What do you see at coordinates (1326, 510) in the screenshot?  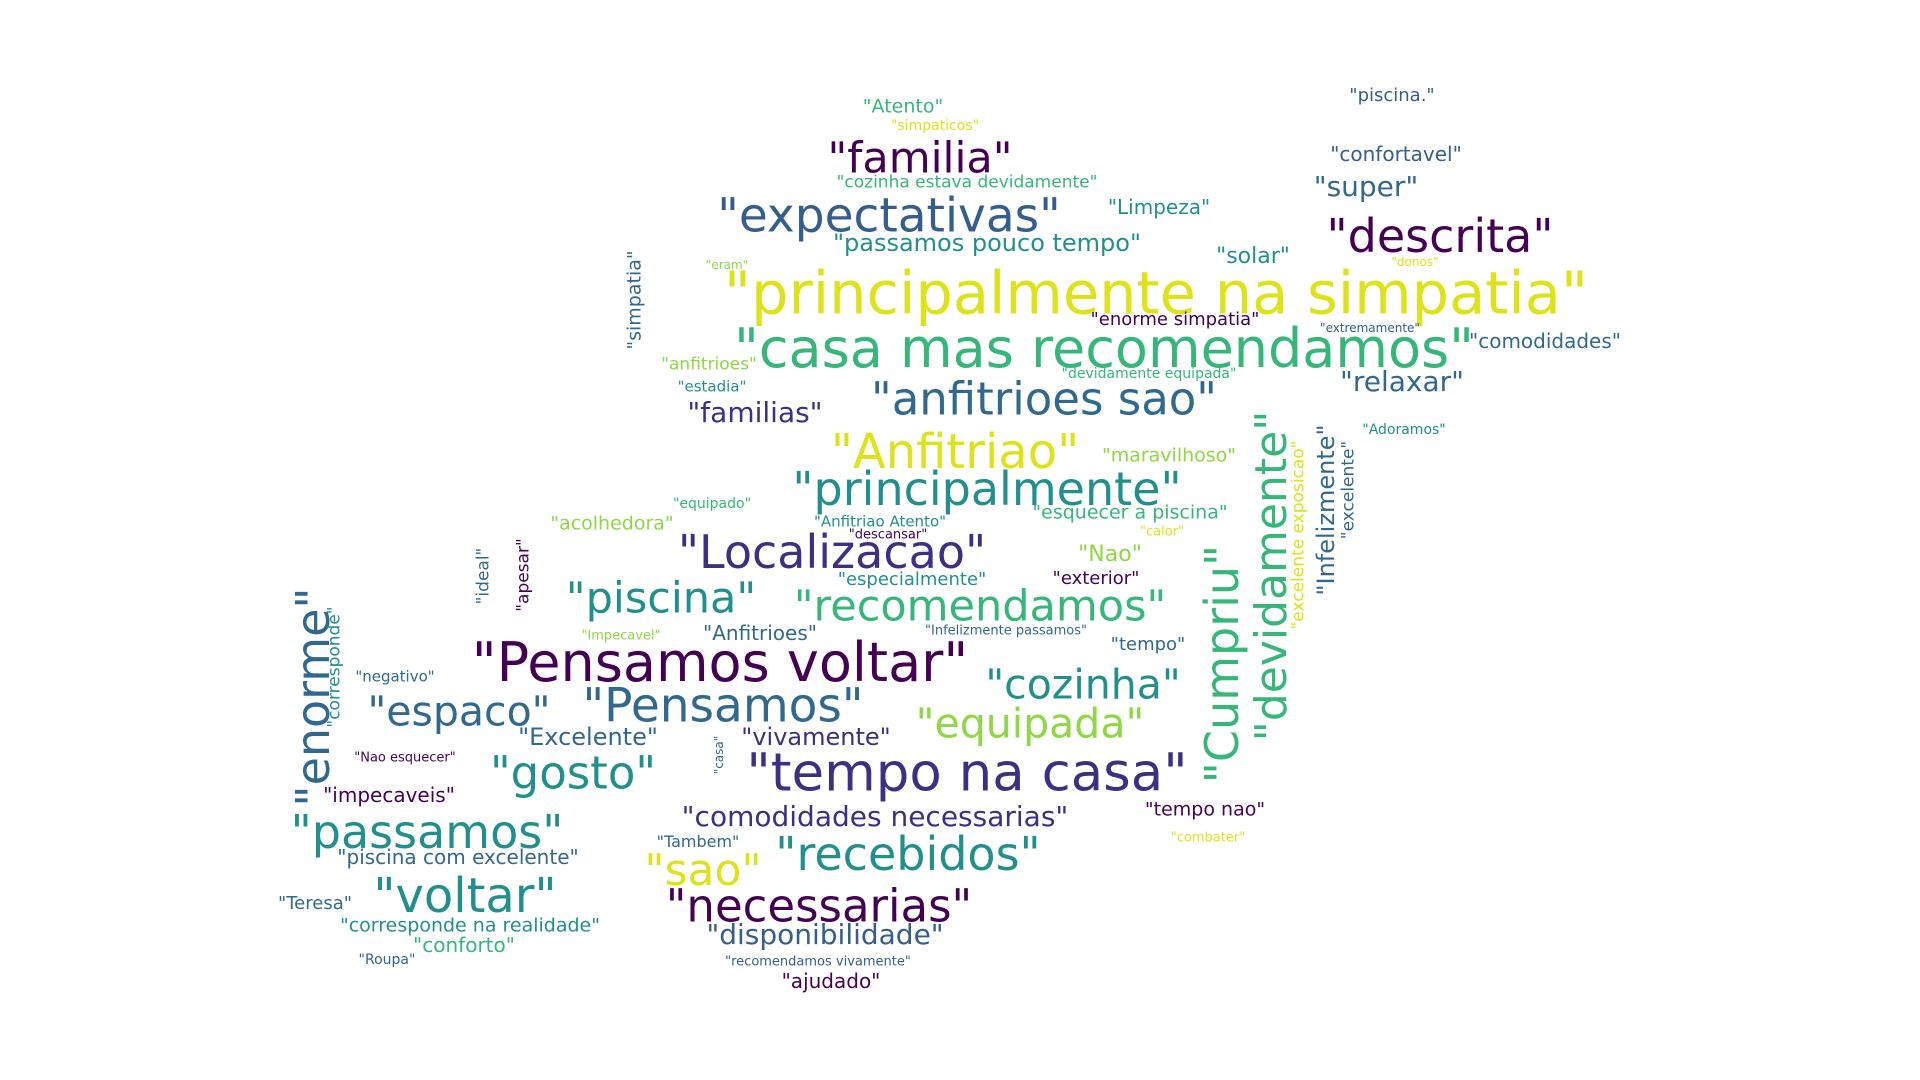 I see `word-infelizmente: "Infelizmente"` at bounding box center [1326, 510].